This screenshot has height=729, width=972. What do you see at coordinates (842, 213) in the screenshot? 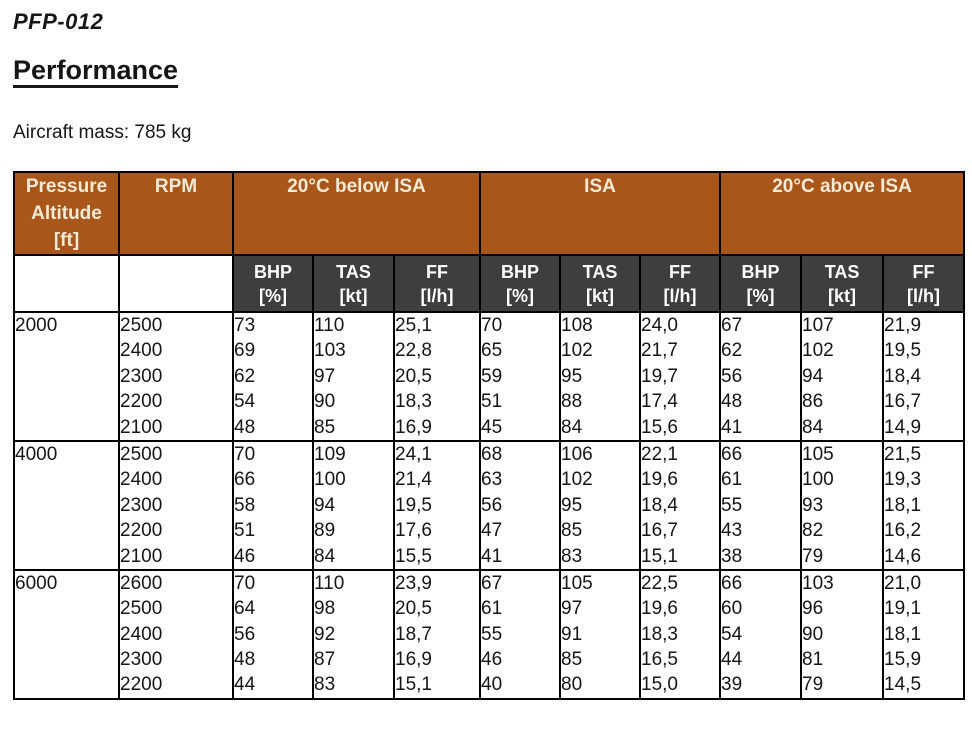
I see `group-header-above-isa: 20°C above ISA` at bounding box center [842, 213].